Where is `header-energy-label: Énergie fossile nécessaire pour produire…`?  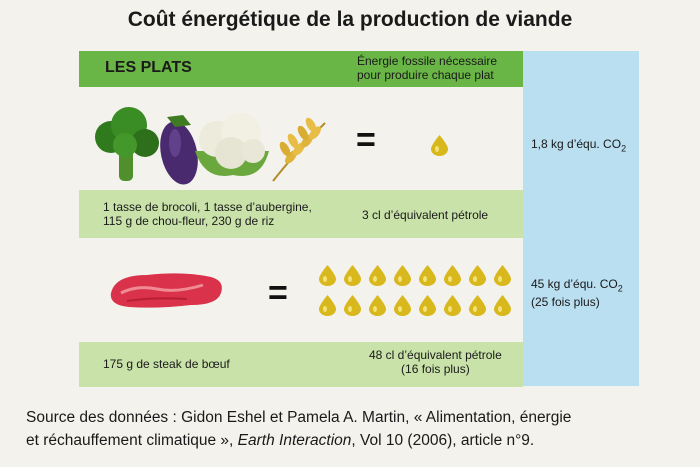 header-energy-label: Énergie fossile nécessaire pour produire… is located at coordinates (442, 68).